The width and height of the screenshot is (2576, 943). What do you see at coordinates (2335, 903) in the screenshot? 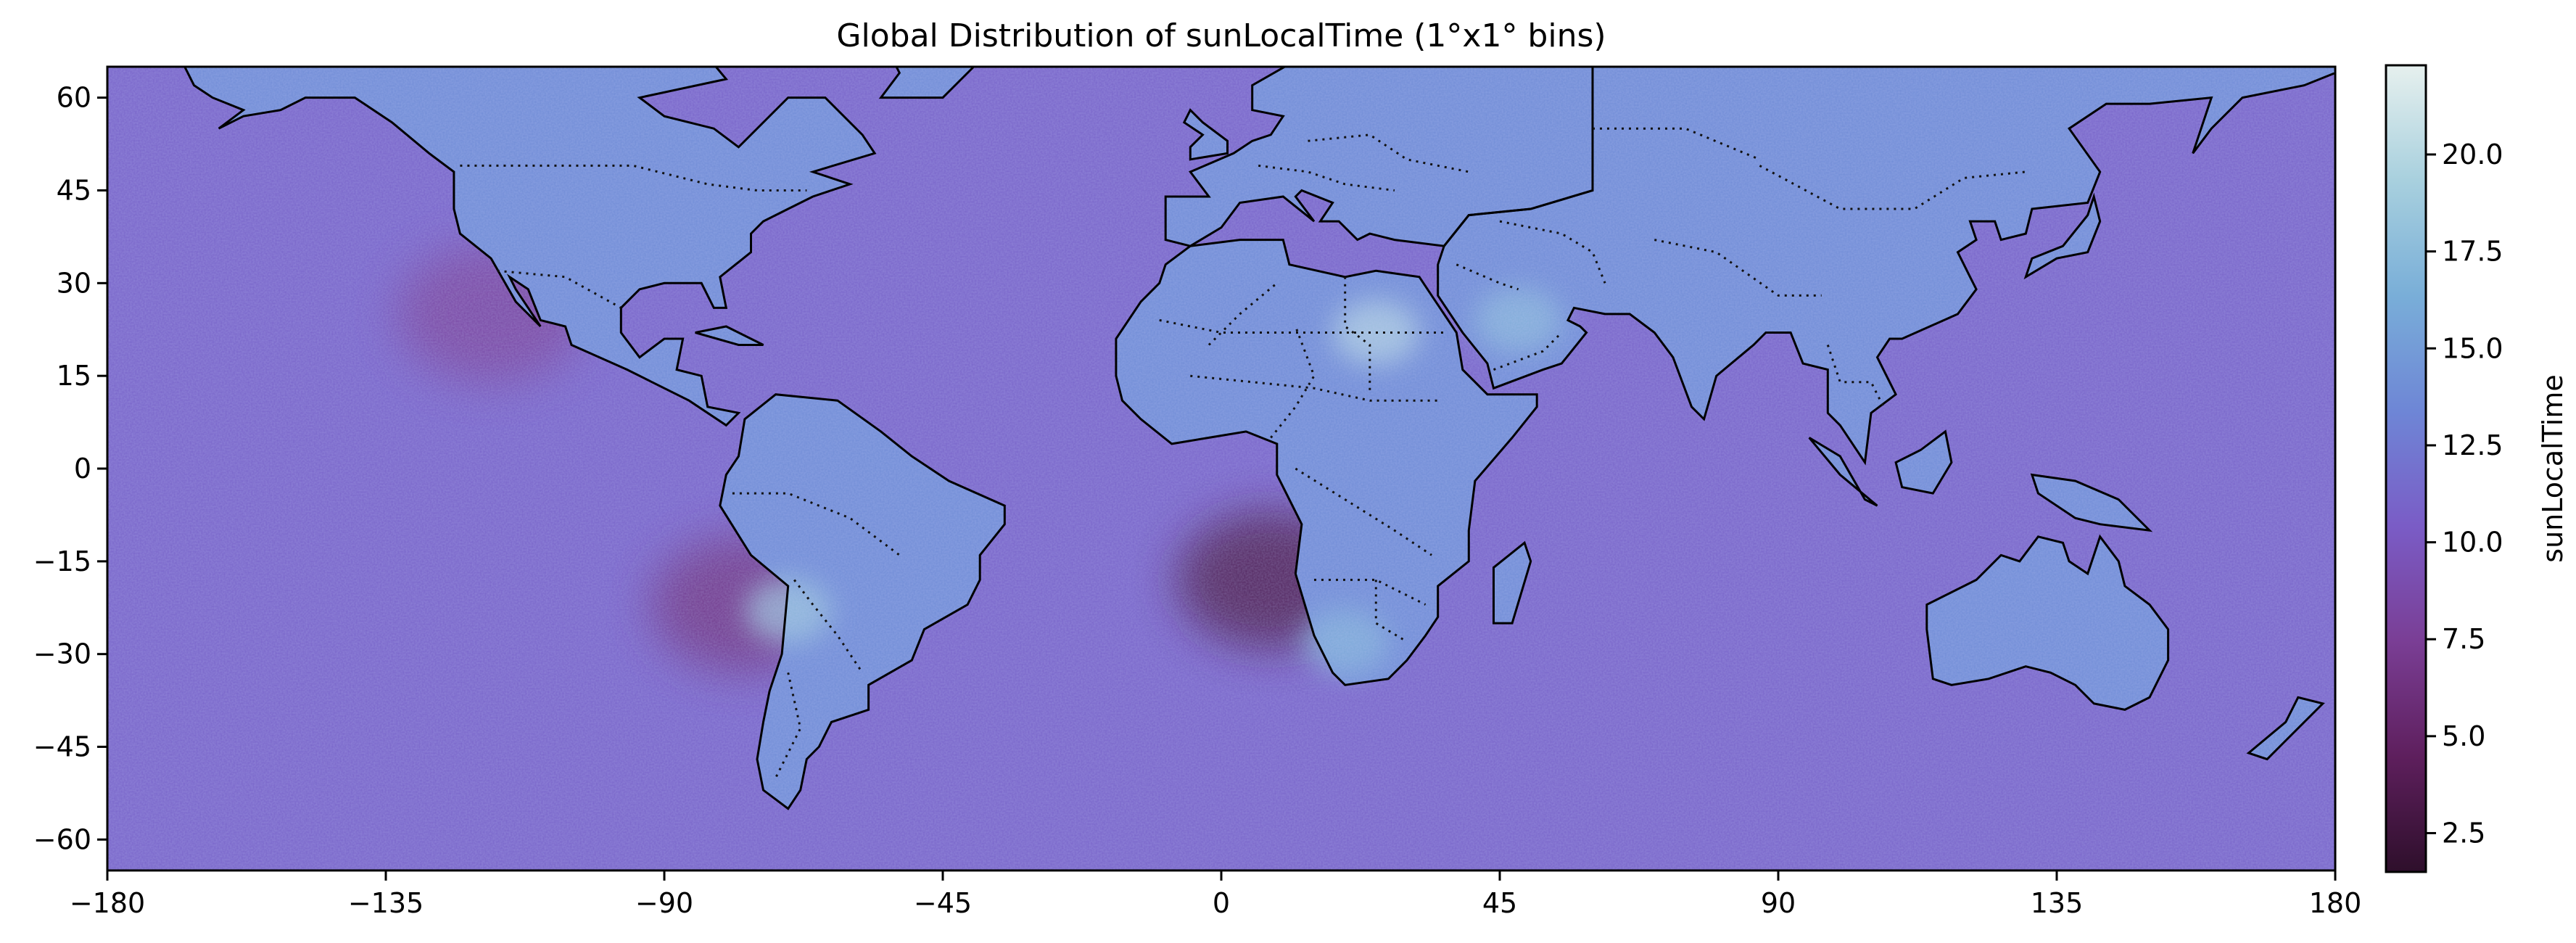
I see `x-tick-label: 180` at bounding box center [2335, 903].